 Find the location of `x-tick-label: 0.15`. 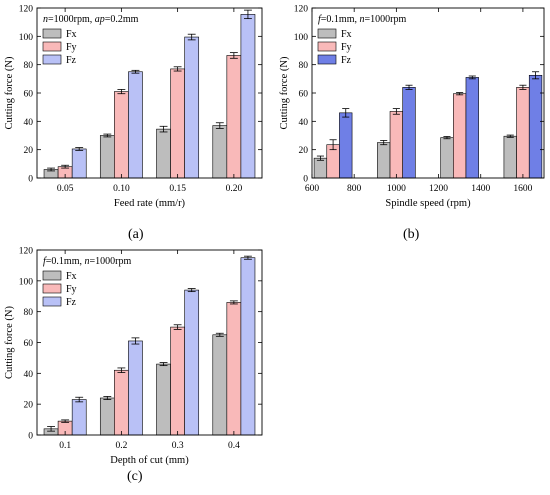

x-tick-label: 0.15 is located at coordinates (177, 189).